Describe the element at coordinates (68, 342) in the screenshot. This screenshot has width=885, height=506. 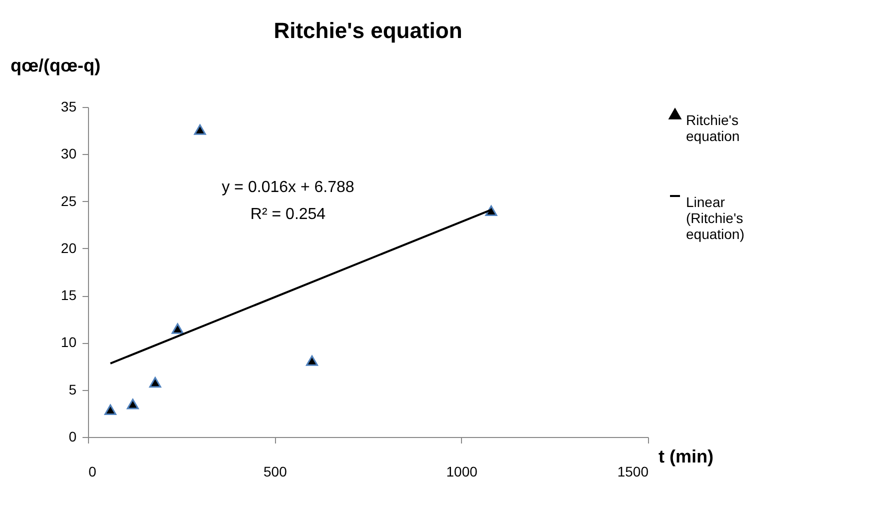
I see `y-tick-label: 10` at that location.